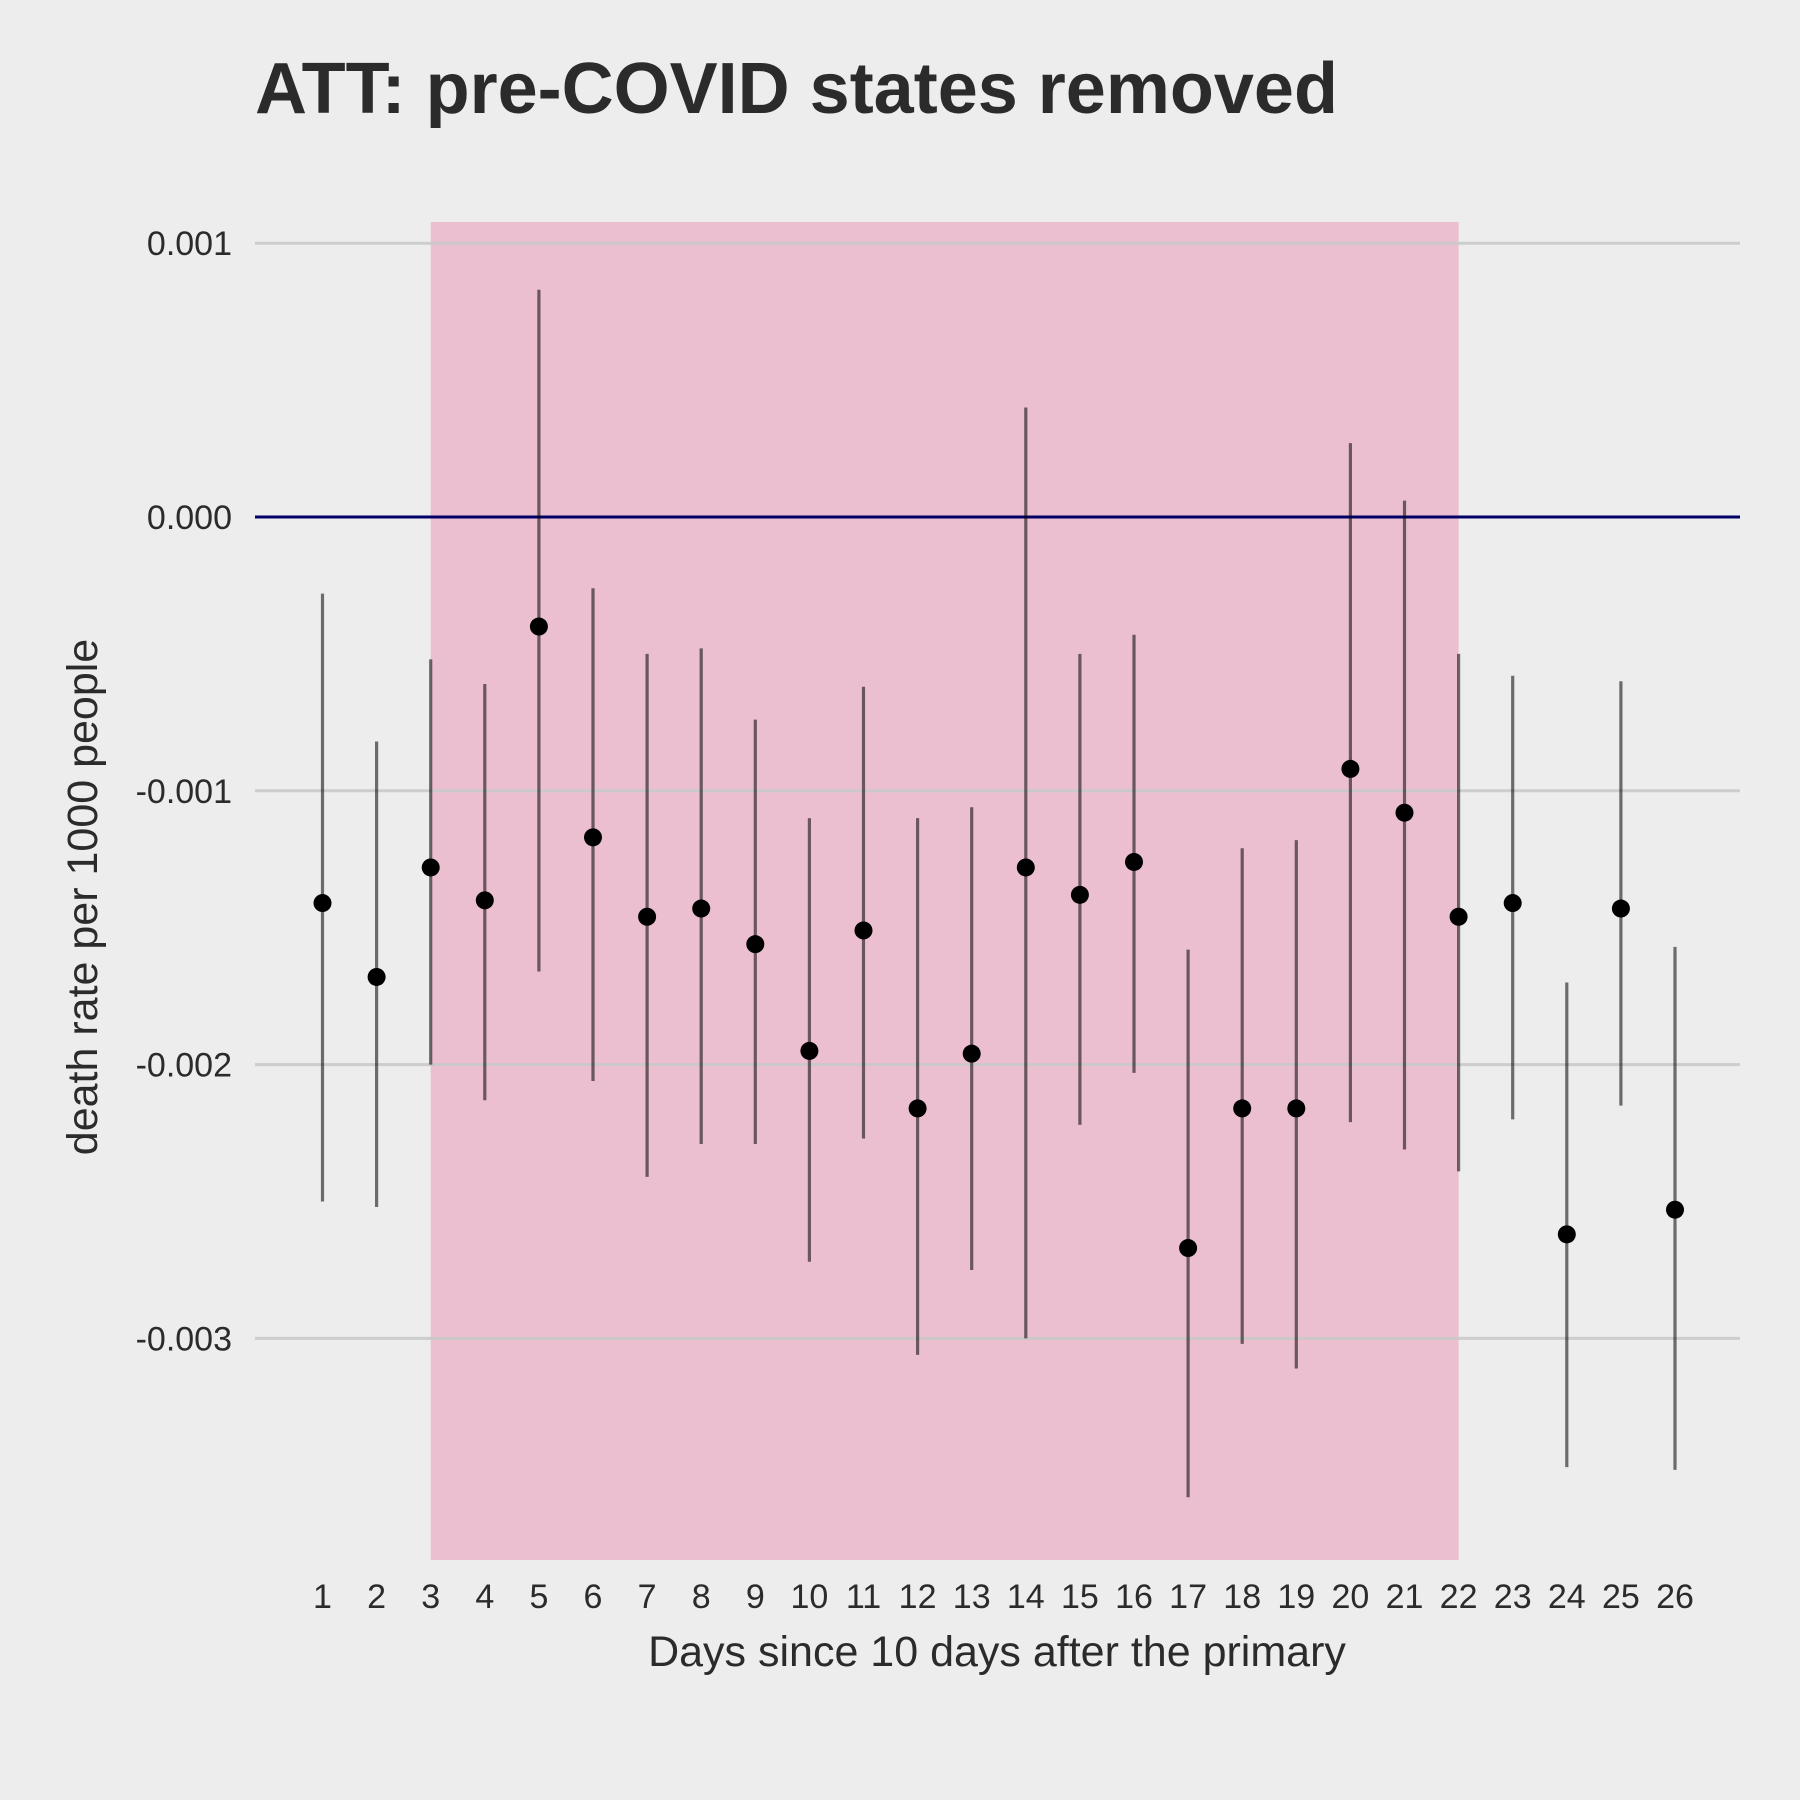 The image size is (1800, 1800). I want to click on y-axis-label: death rate per 1000 people, so click(83, 897).